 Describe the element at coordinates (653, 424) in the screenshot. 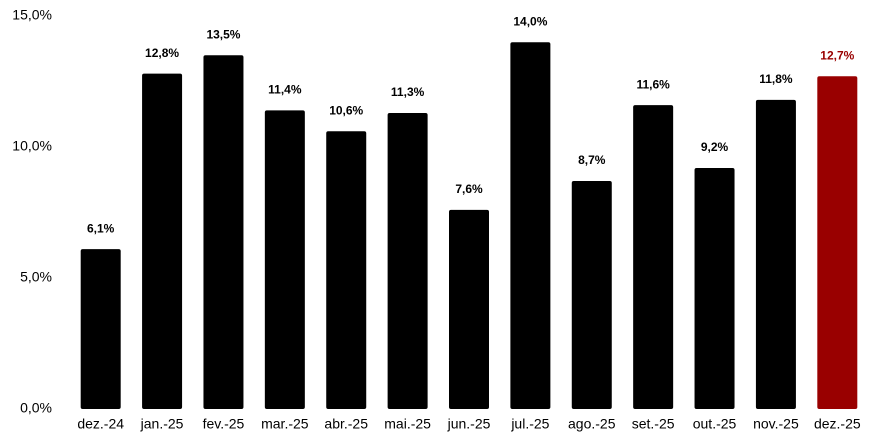

I see `x-tick-label: set.-25` at that location.